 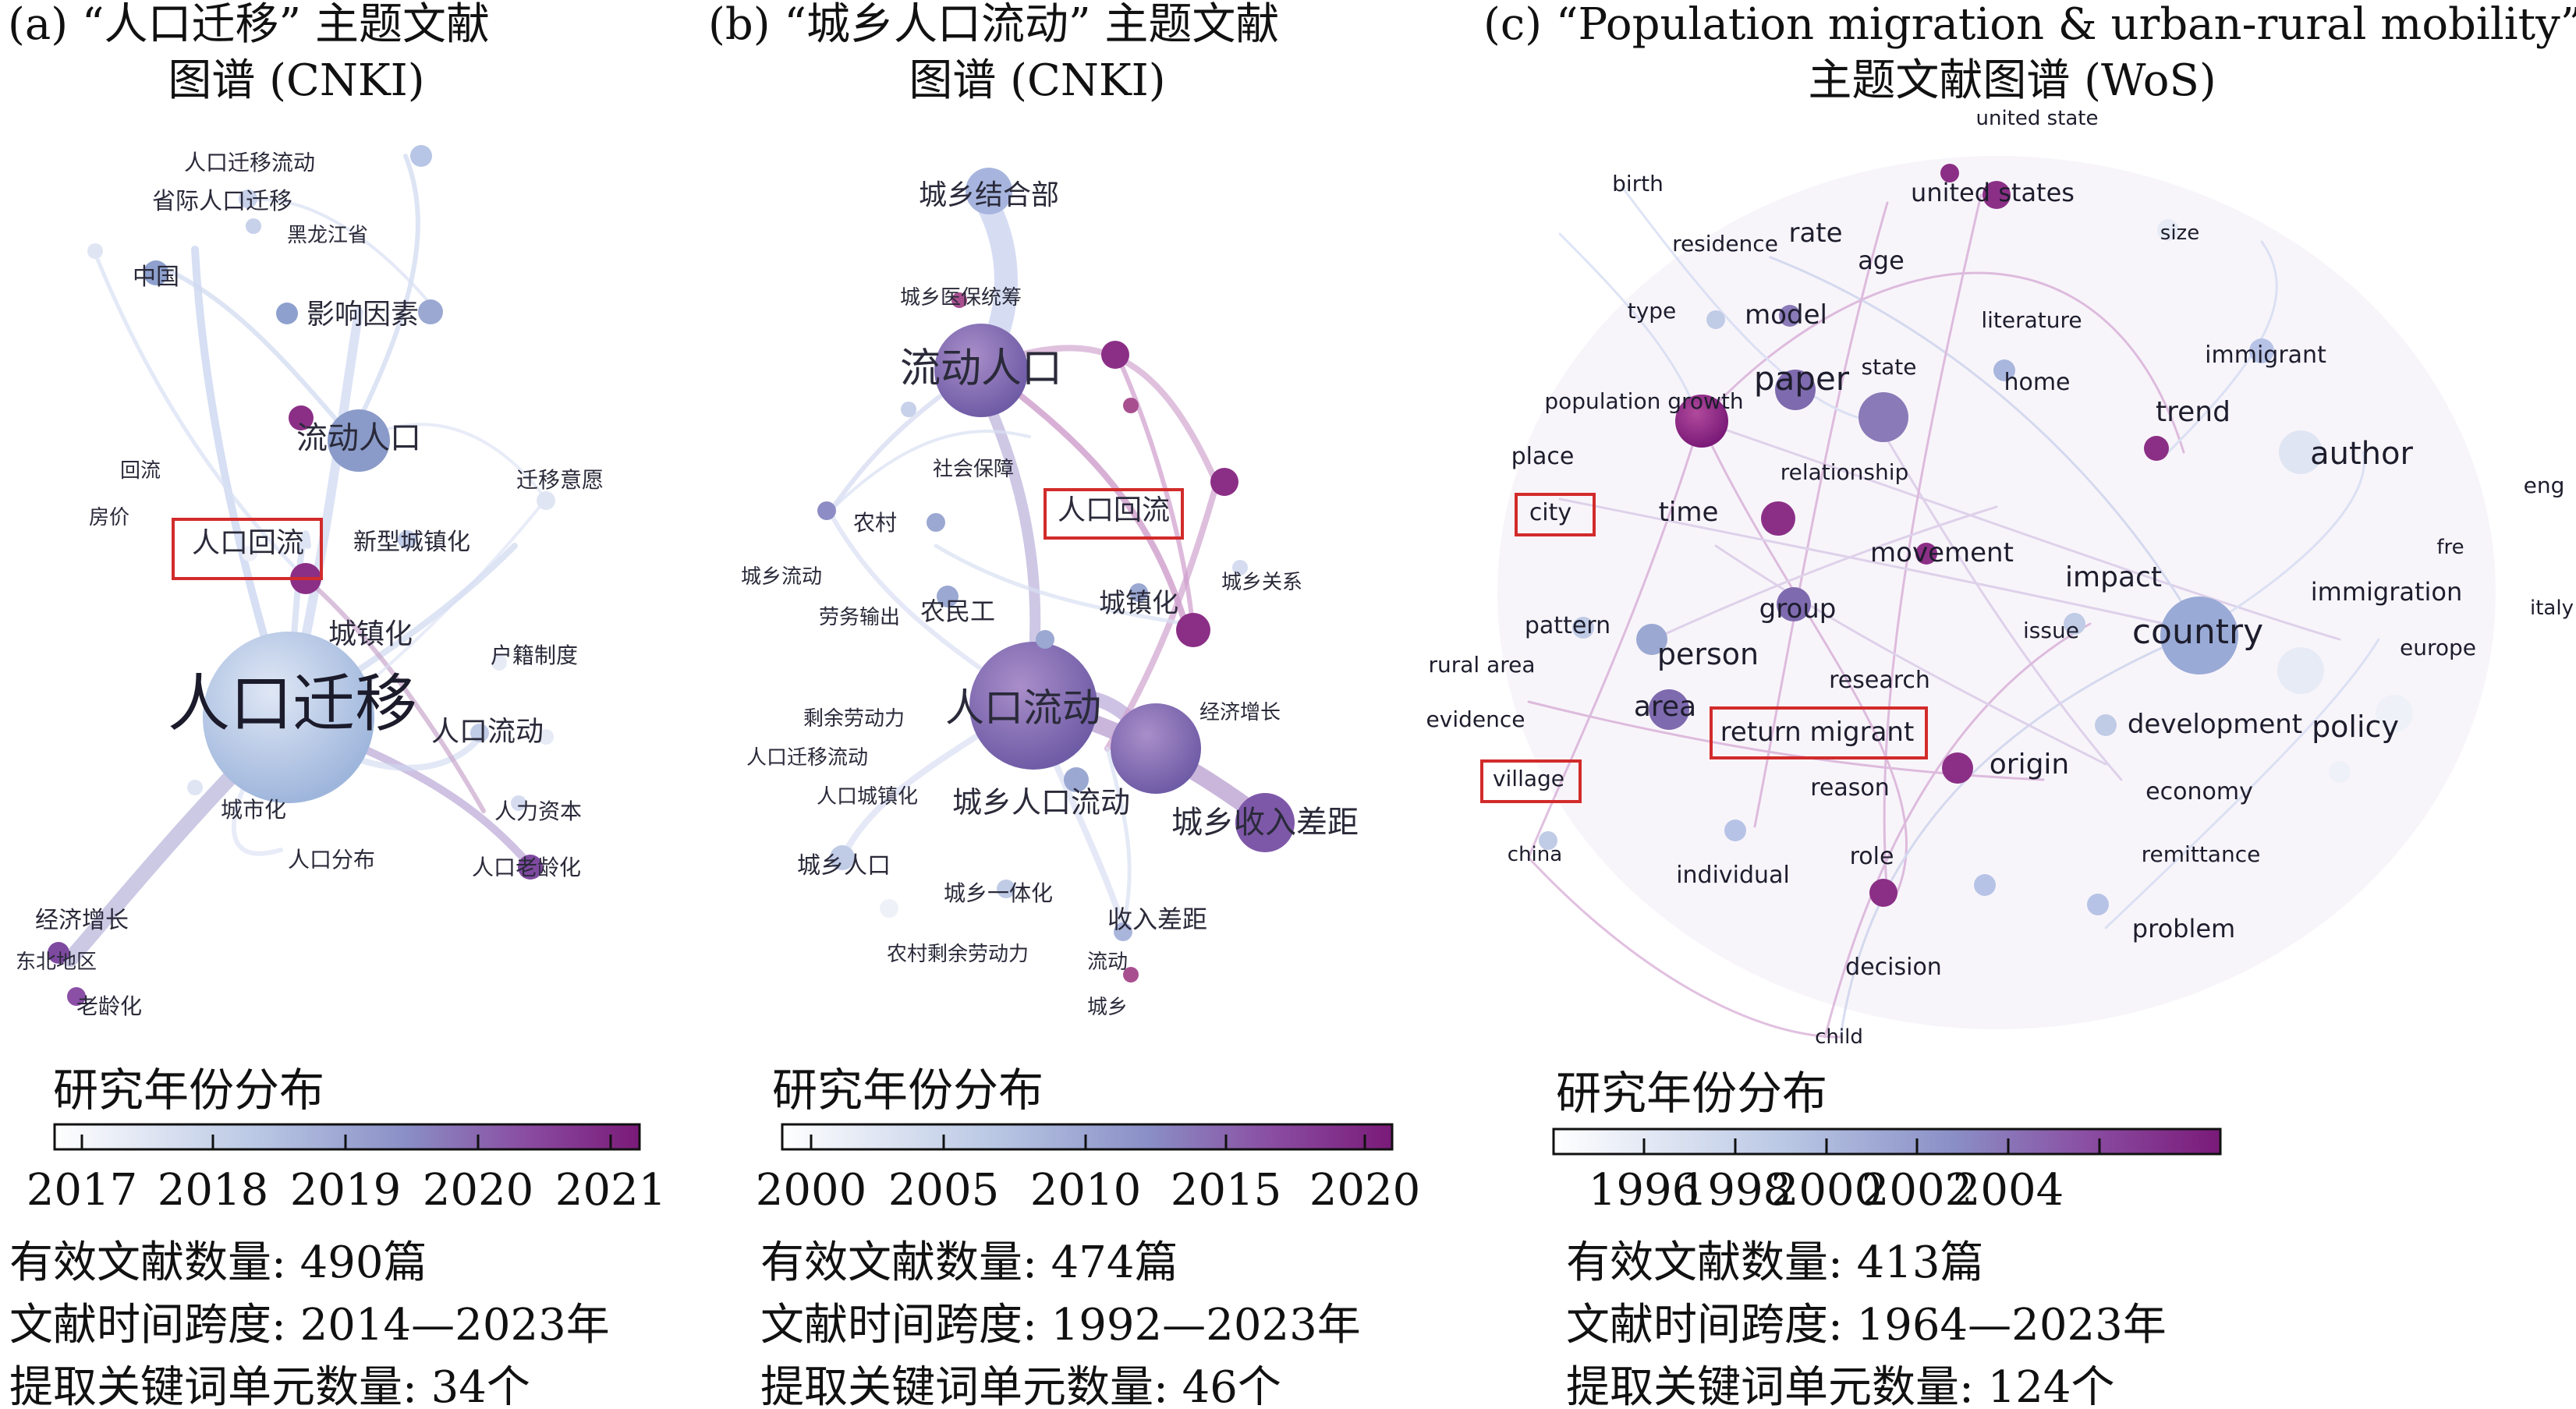 I want to click on panel-b-nodes, so click(x=1056, y=575).